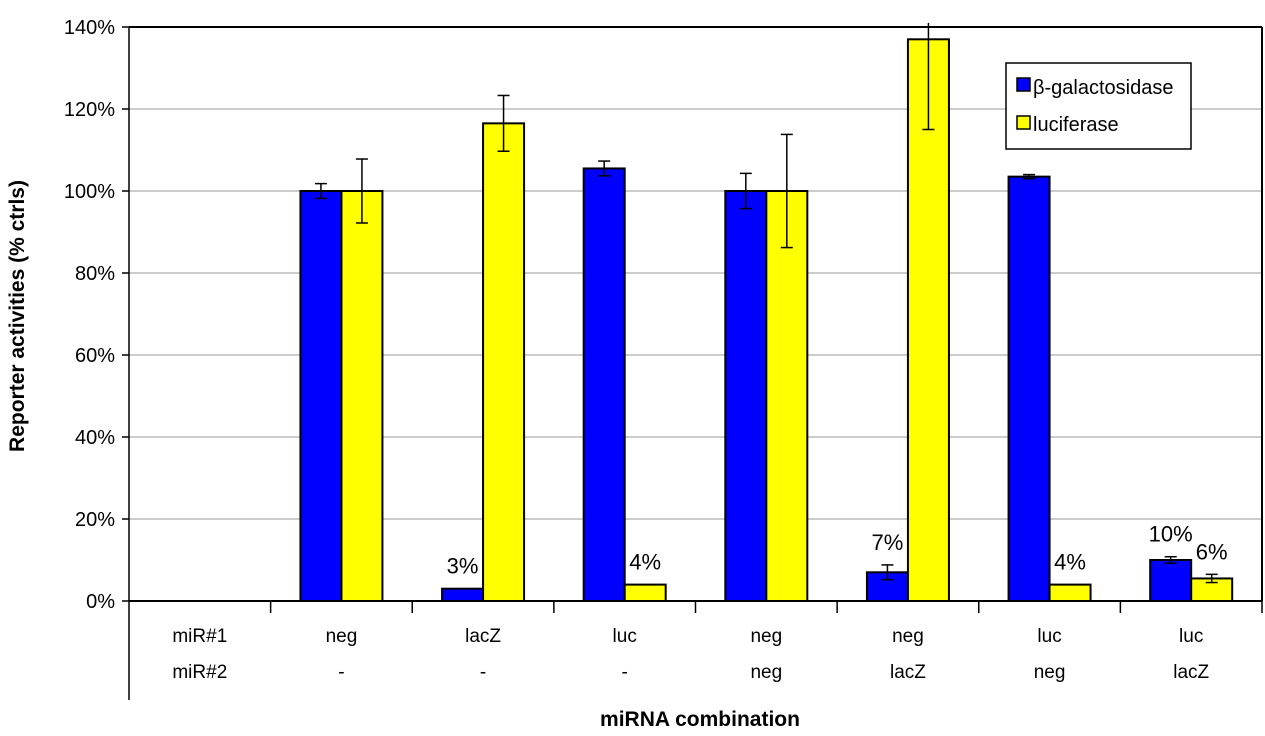  I want to click on y-tick-label: 140%, so click(89, 28).